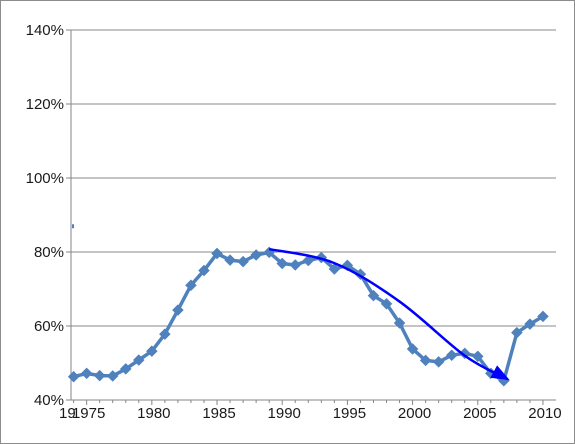 The image size is (575, 444). What do you see at coordinates (243, 261) in the screenshot?
I see `data-point-1987` at bounding box center [243, 261].